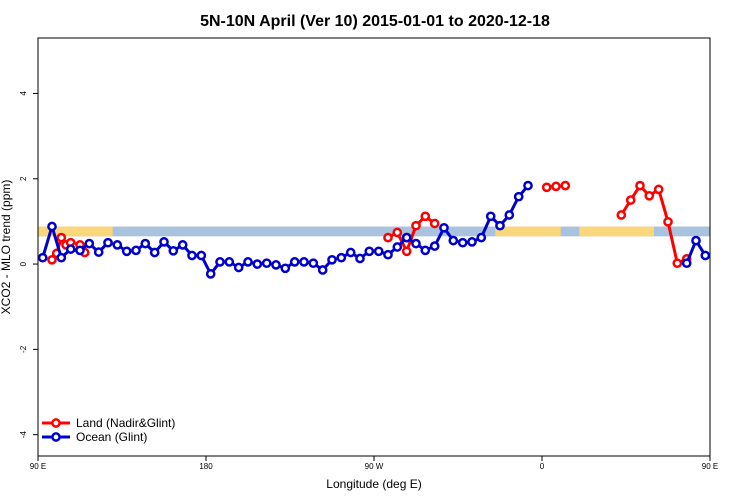  I want to click on legend-item-land: Land (Nadir&Glint), so click(108, 423).